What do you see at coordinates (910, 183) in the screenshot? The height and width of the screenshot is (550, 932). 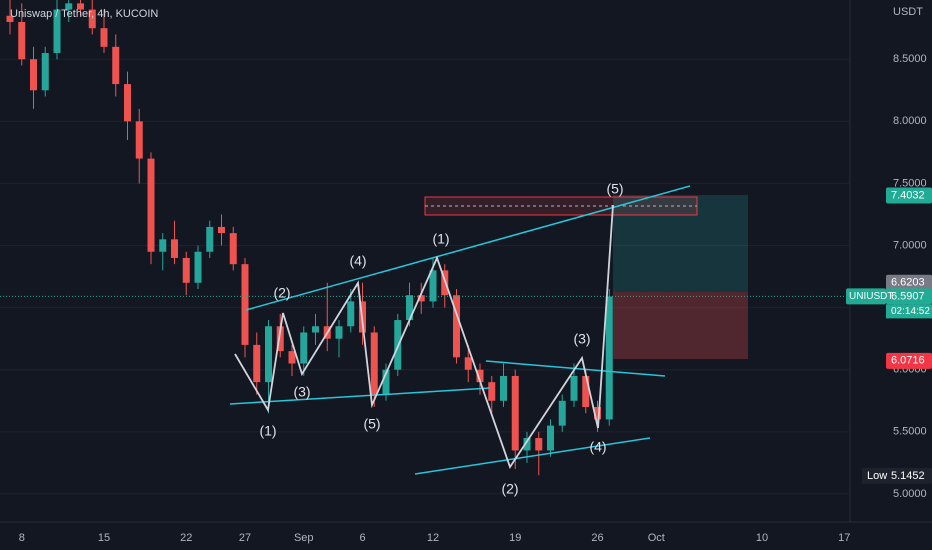 I see `y-tick-label: 7.5000` at bounding box center [910, 183].